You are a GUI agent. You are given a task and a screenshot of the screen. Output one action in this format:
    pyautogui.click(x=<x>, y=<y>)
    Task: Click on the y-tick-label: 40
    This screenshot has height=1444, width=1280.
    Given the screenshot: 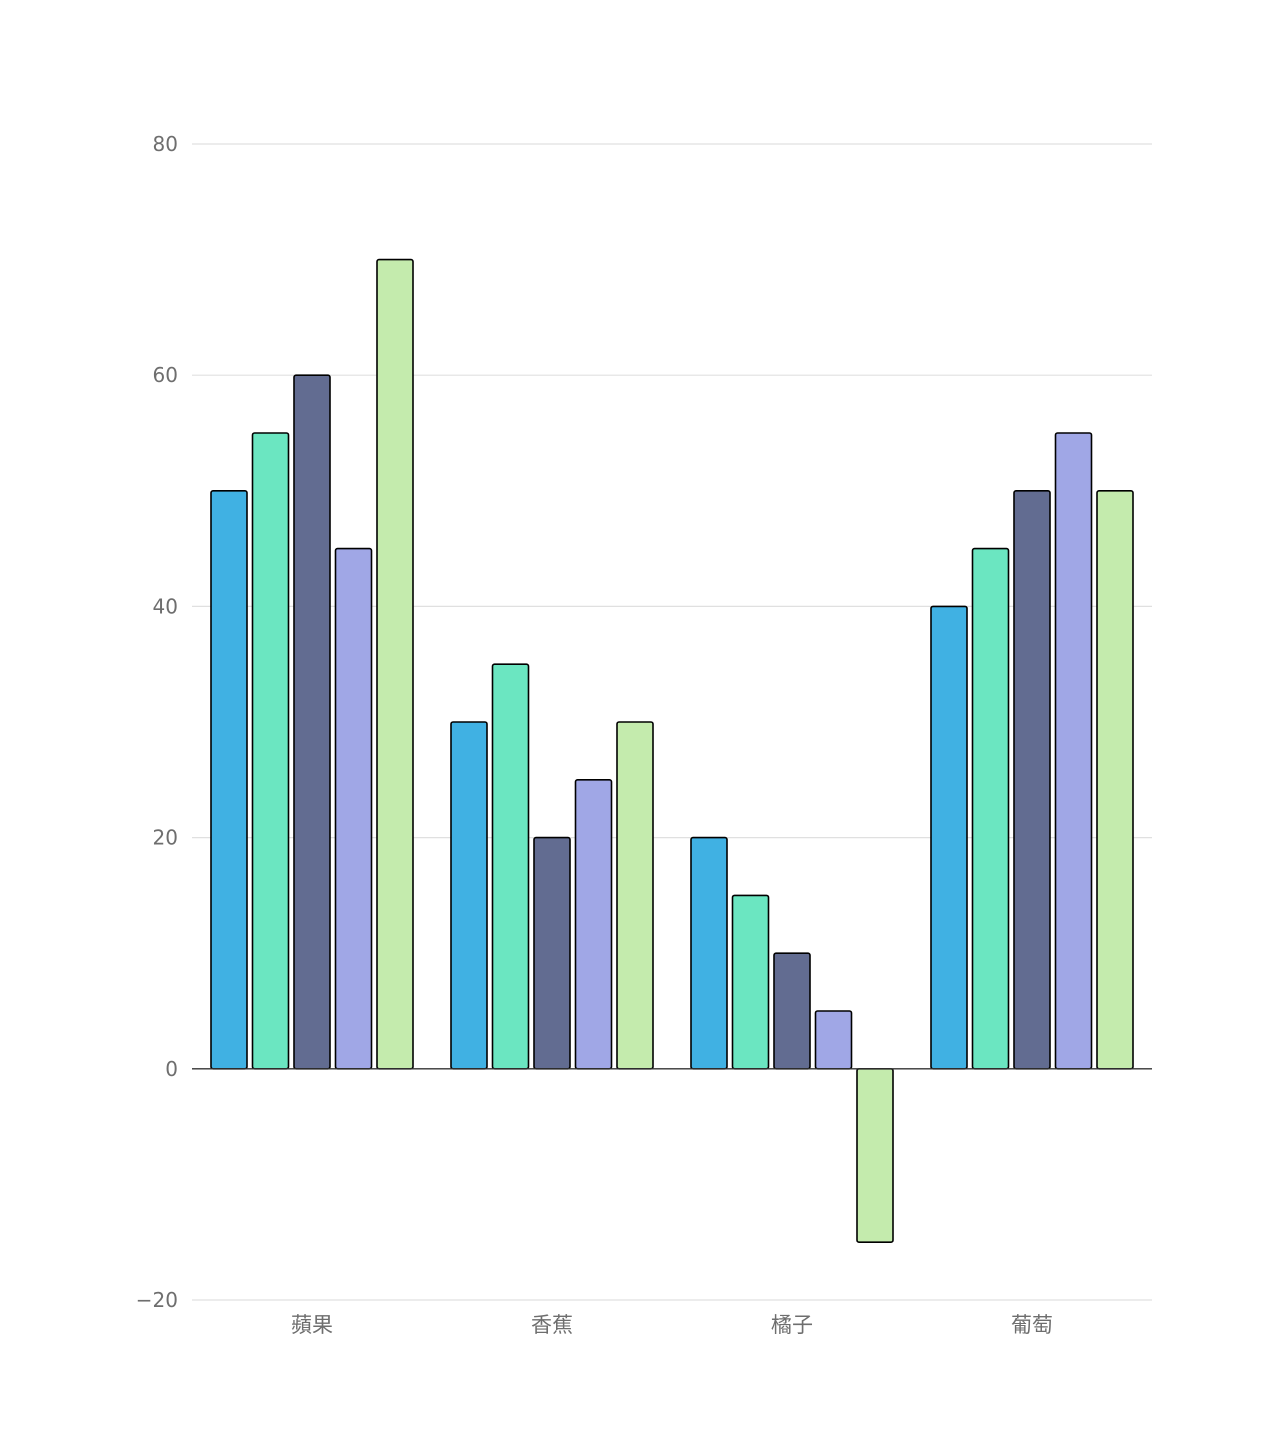 What is the action you would take?
    pyautogui.click(x=165, y=606)
    